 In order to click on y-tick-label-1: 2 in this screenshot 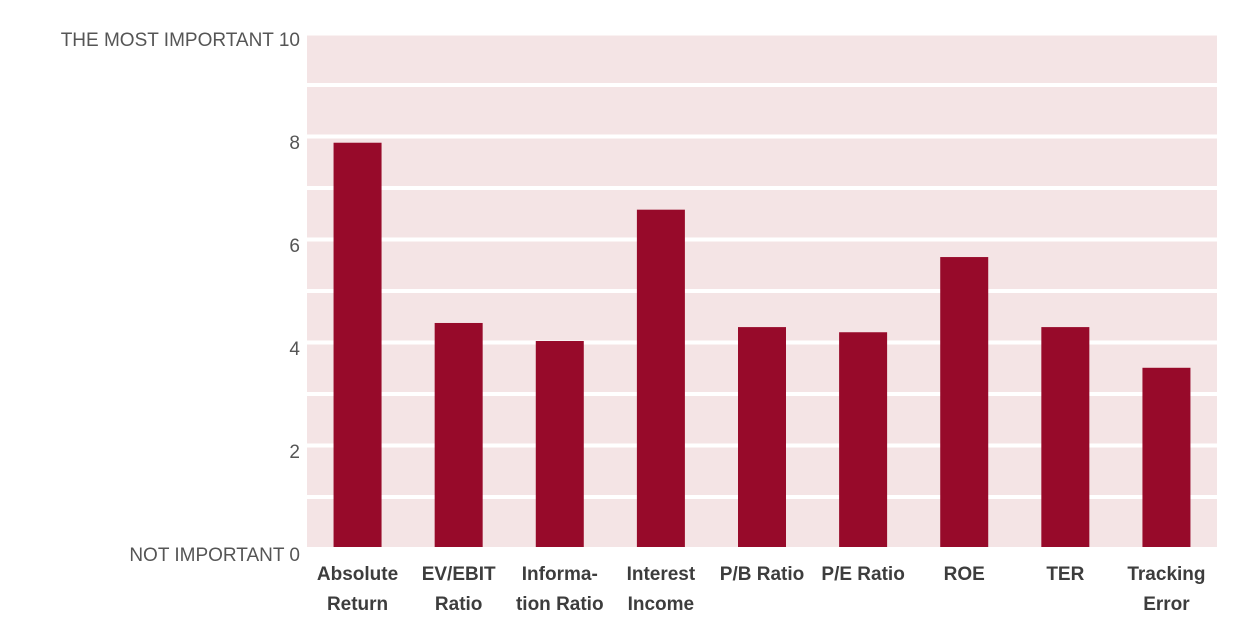, I will do `click(294, 452)`.